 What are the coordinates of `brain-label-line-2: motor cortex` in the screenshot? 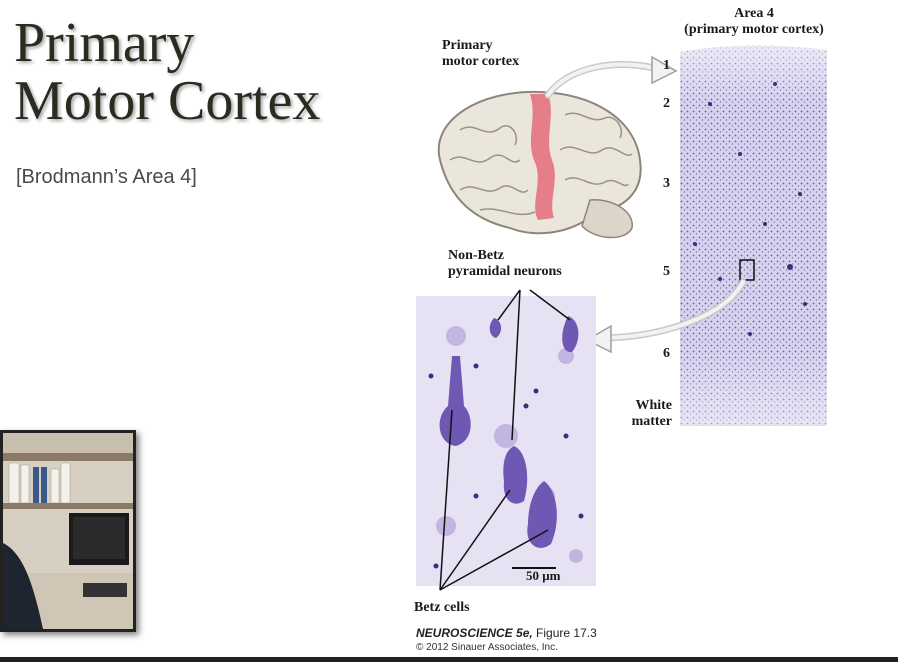 It's located at (481, 61).